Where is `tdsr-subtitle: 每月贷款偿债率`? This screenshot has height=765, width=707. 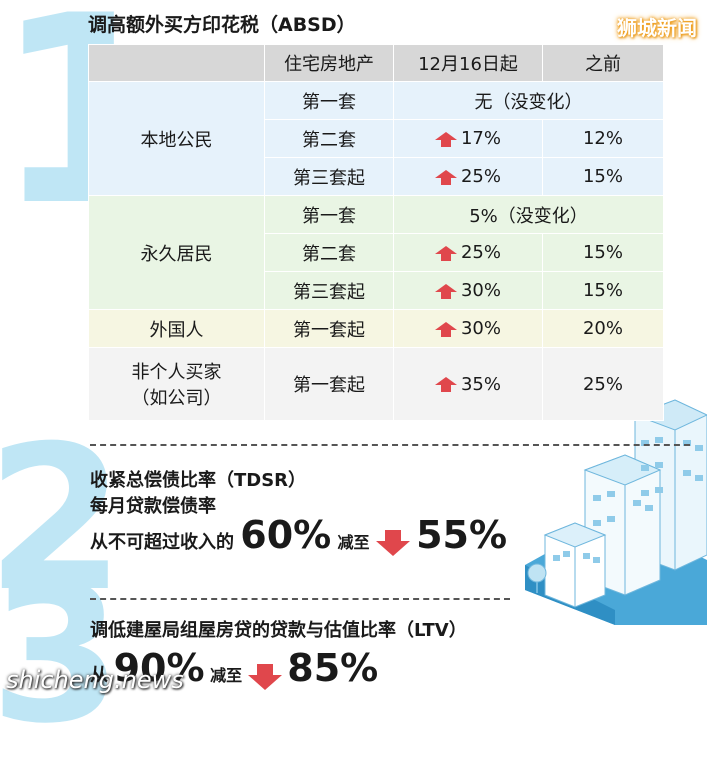 tdsr-subtitle: 每月贷款偿债率 is located at coordinates (153, 506).